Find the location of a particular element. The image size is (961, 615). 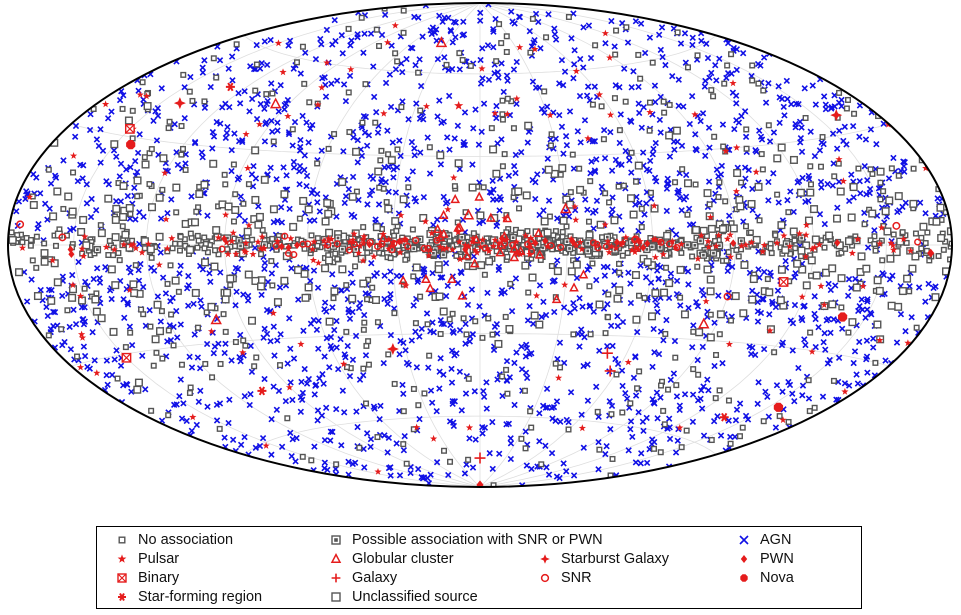

marker-nova is located at coordinates (778, 407).